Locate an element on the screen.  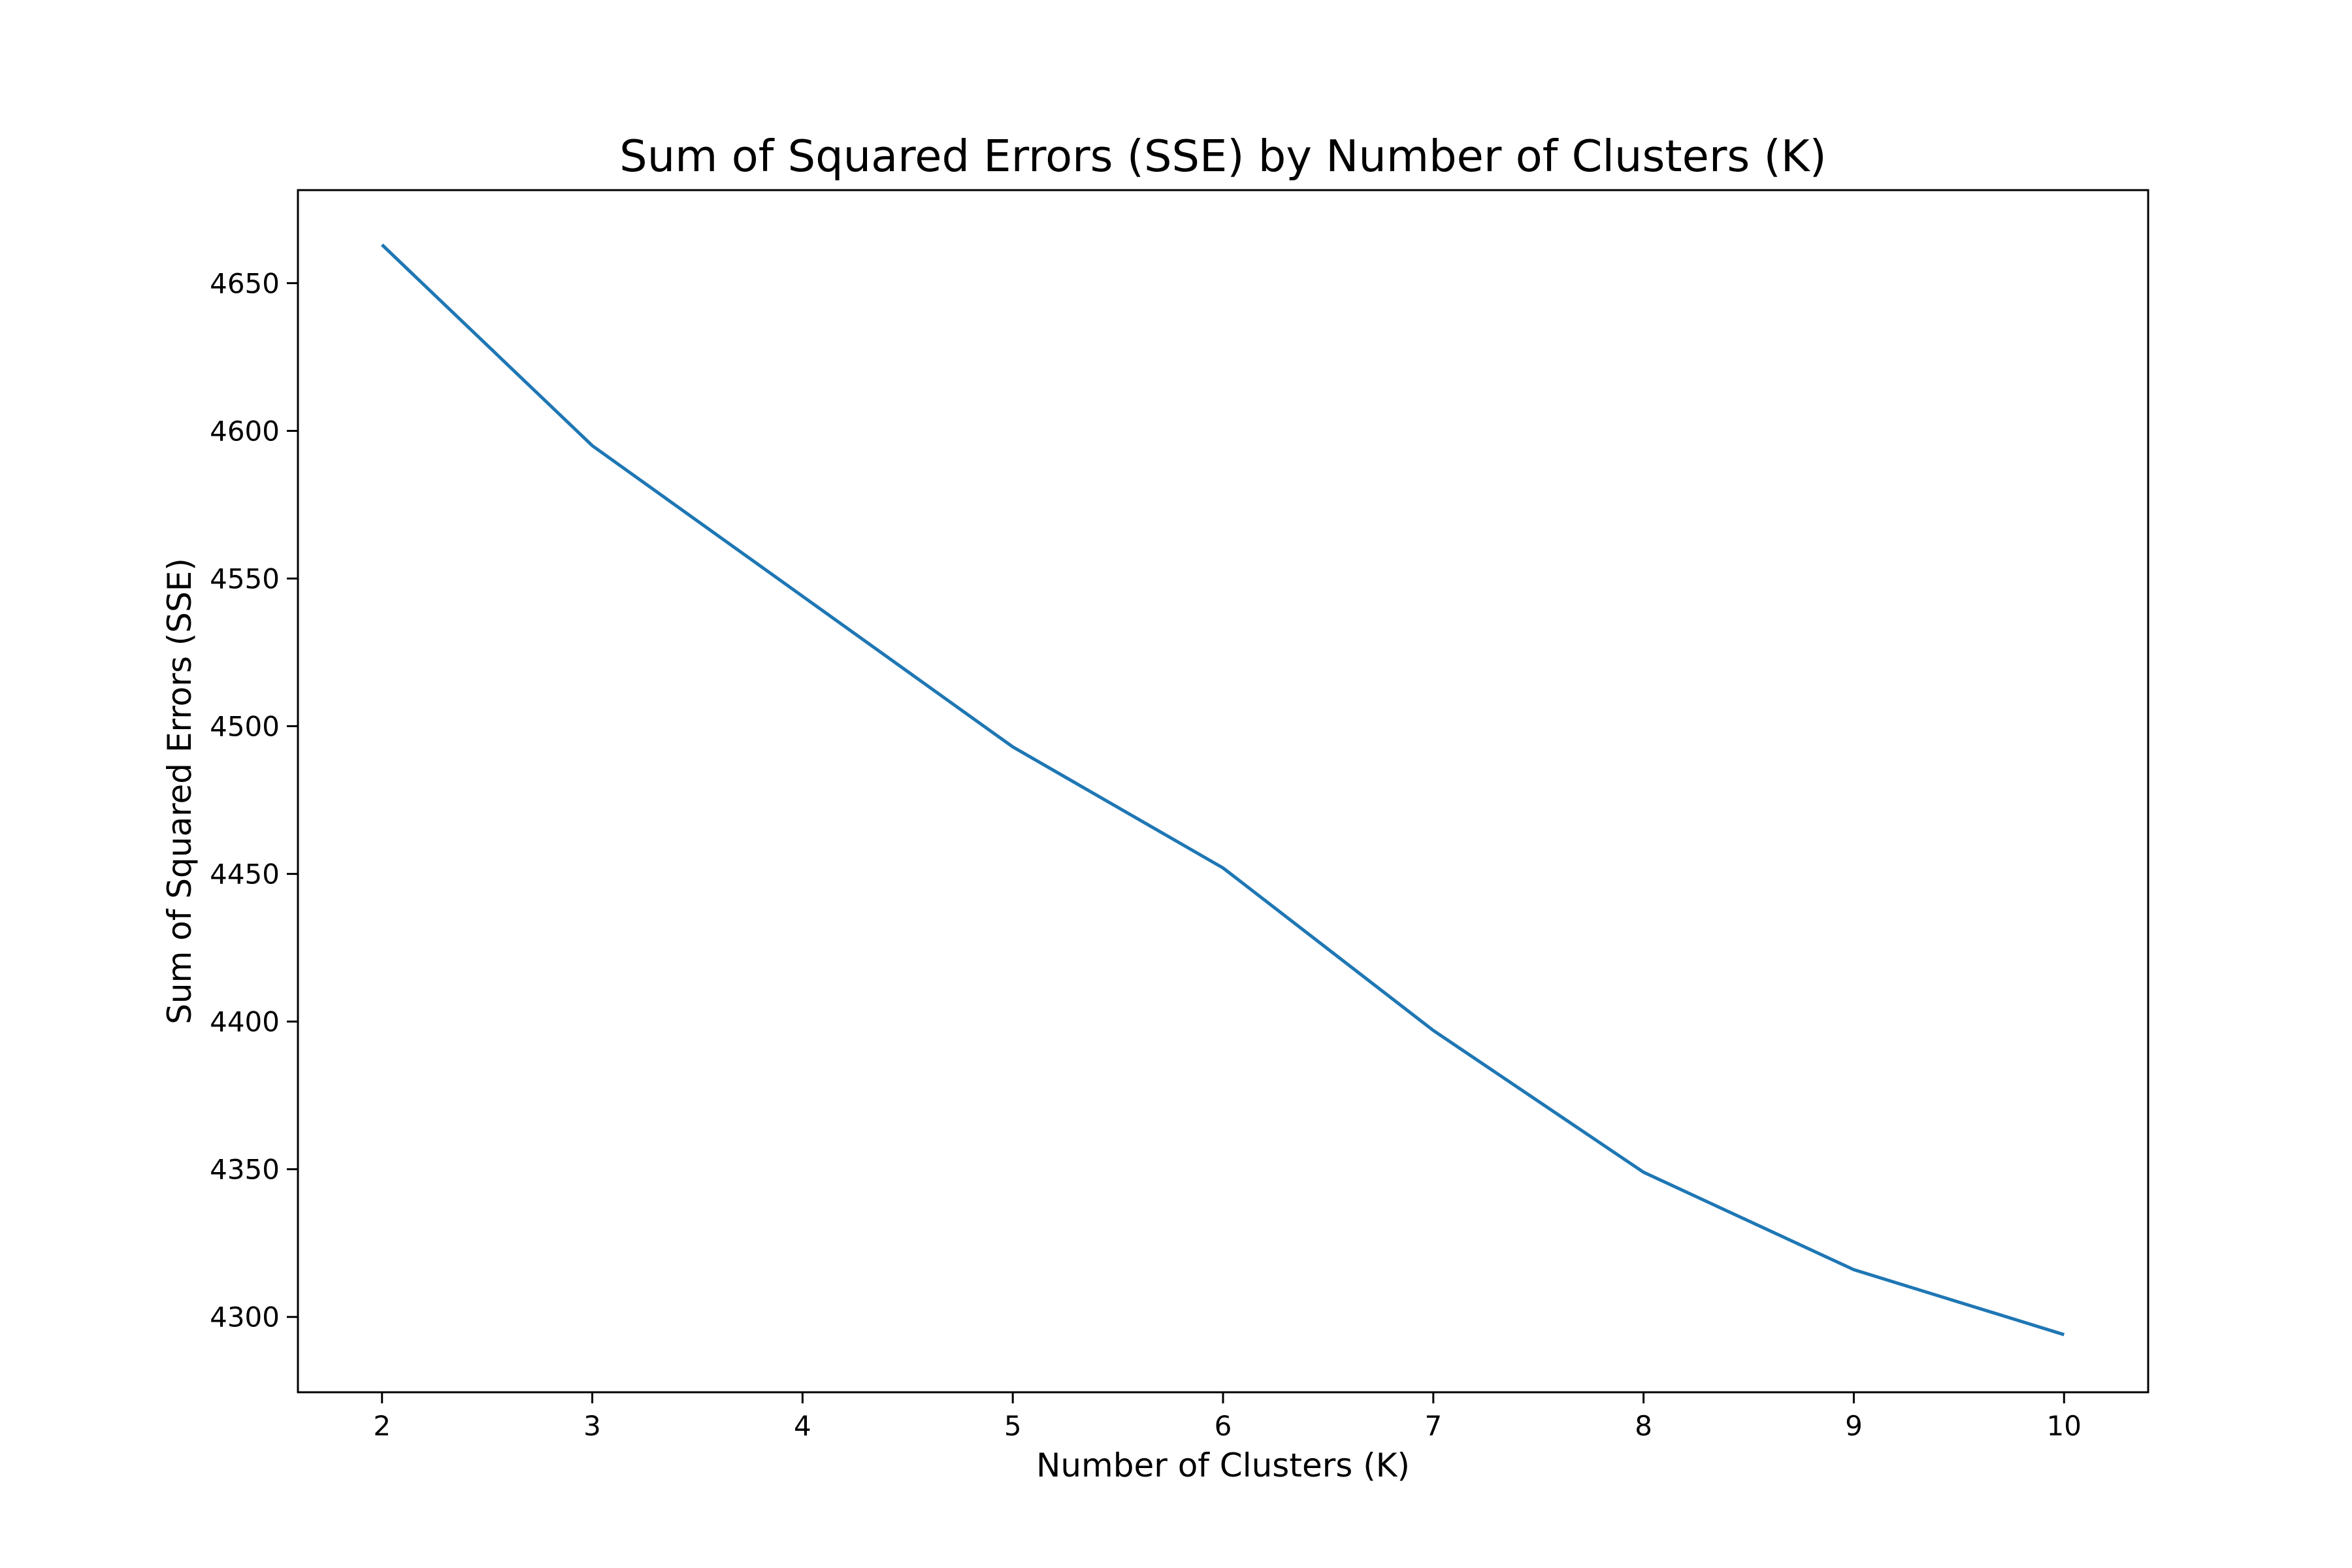
x-tick-label-7: 7 is located at coordinates (1433, 1426).